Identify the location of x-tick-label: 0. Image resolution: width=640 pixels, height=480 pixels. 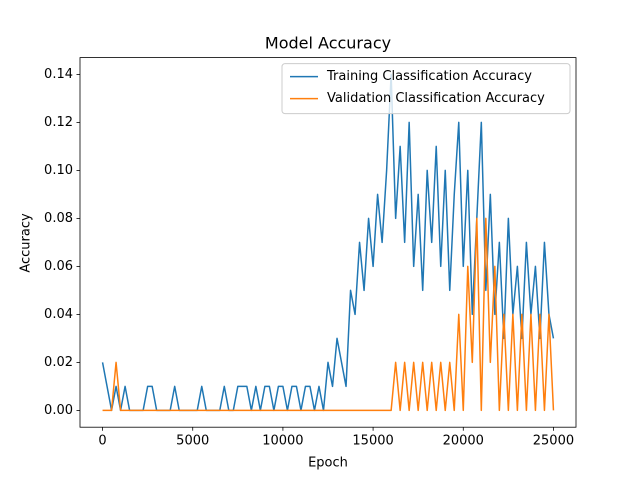
(102, 441).